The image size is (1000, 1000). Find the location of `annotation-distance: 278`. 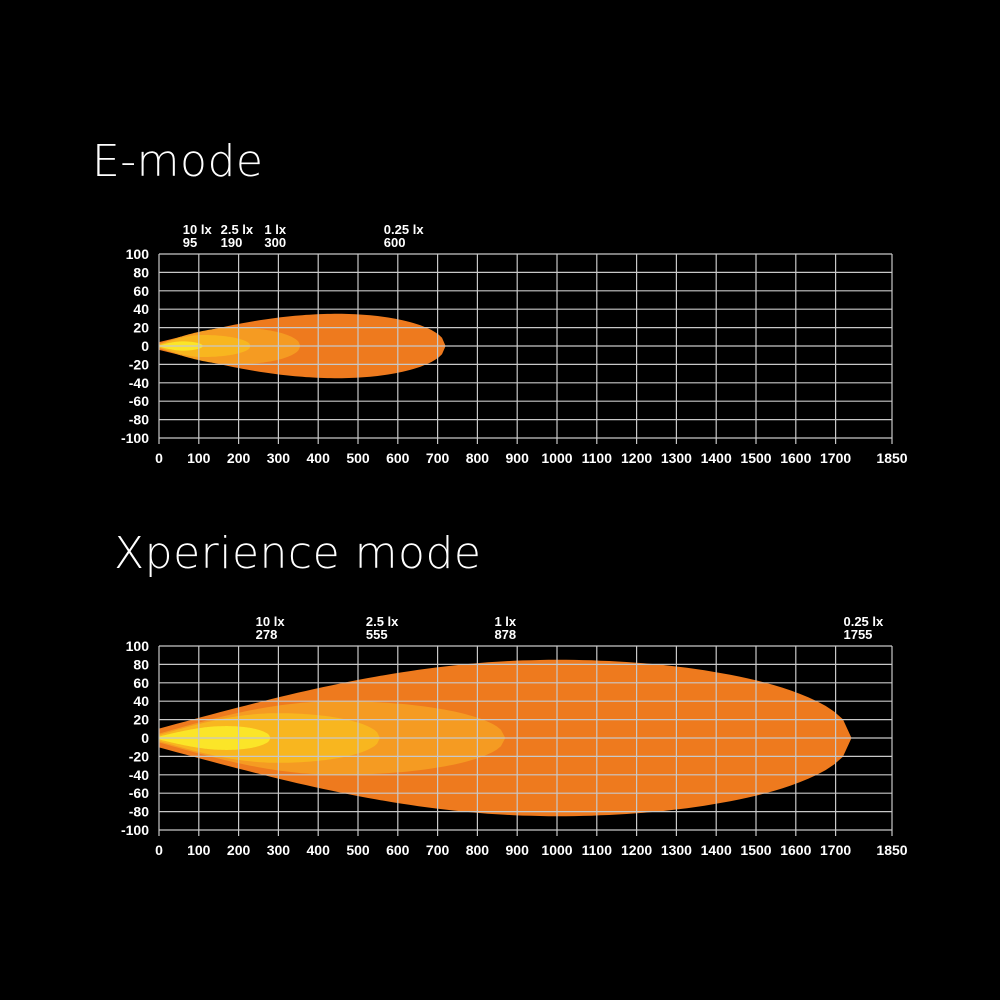

annotation-distance: 278 is located at coordinates (267, 634).